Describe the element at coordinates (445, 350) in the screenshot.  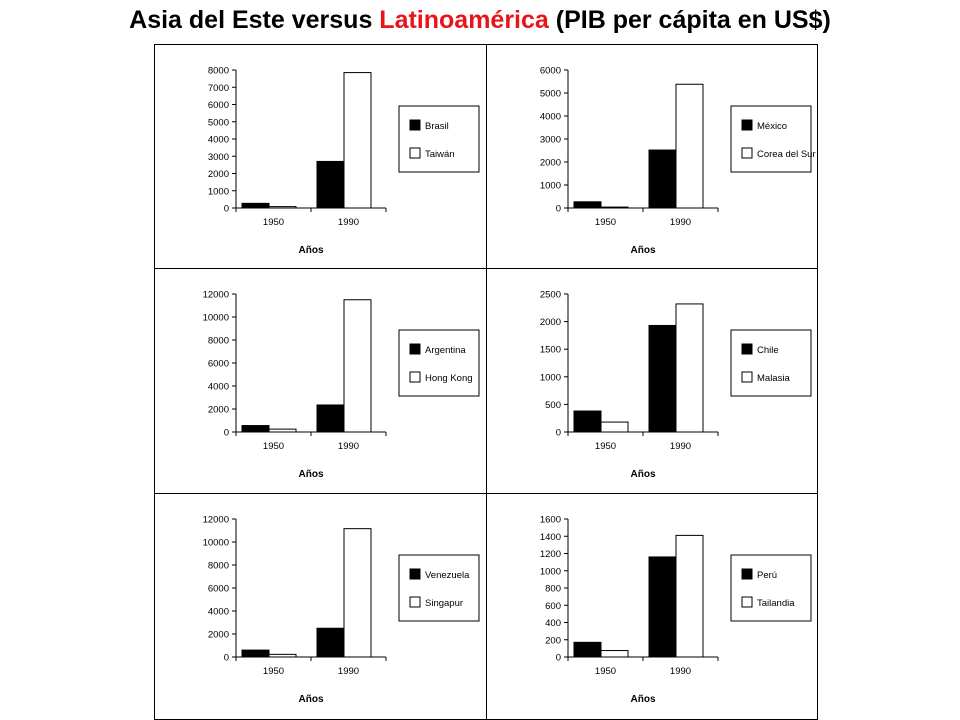
I see `legend-label: Argentina` at that location.